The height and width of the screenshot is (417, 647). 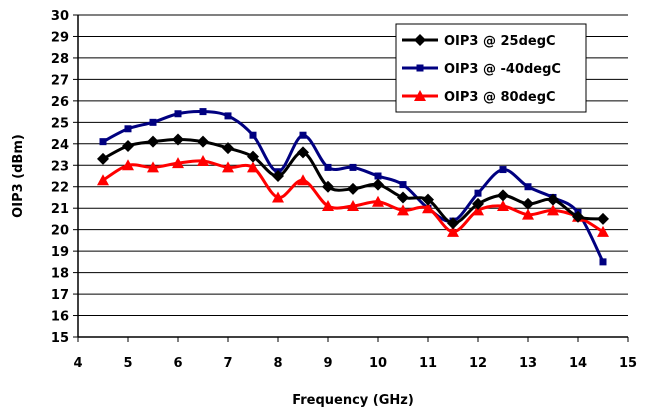 What do you see at coordinates (628, 363) in the screenshot?
I see `x-tick-label: 15` at bounding box center [628, 363].